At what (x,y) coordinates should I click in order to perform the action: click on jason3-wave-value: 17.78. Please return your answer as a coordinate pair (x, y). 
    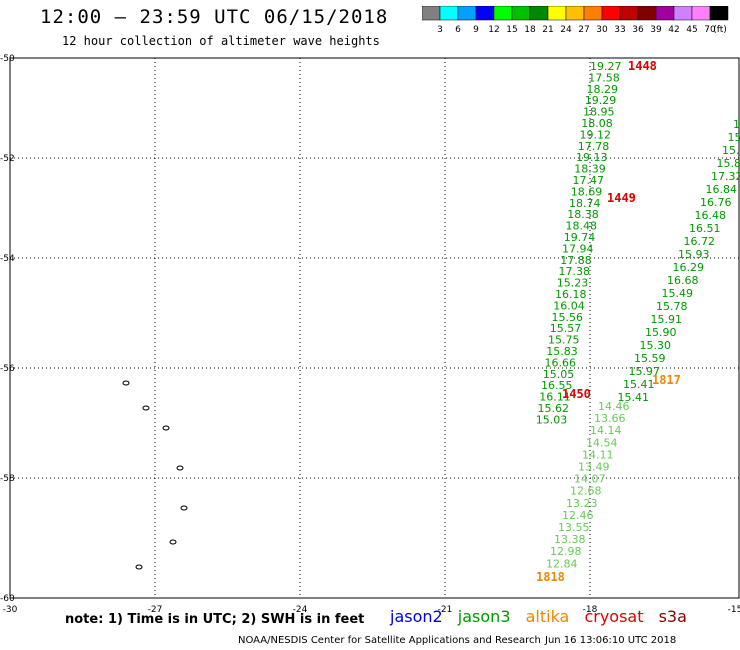
    Looking at the image, I should click on (594, 146).